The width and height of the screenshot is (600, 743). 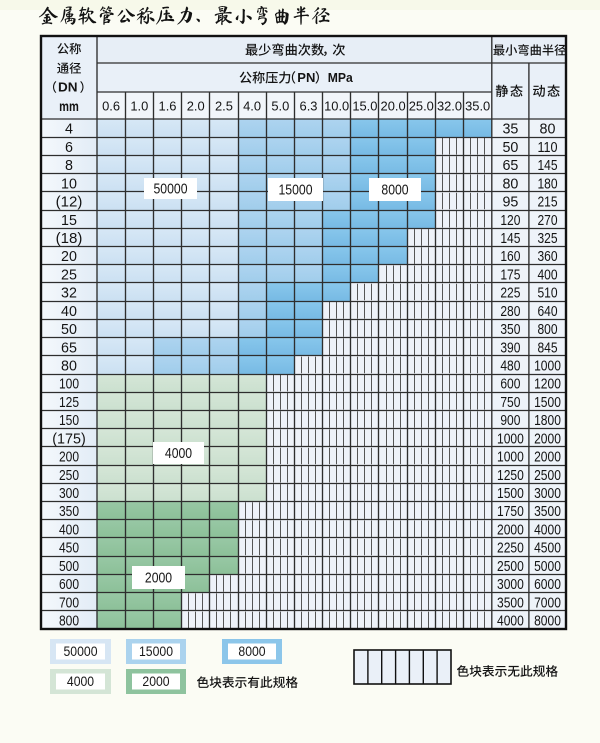 What do you see at coordinates (69, 221) in the screenshot?
I see `svg-text: 15` at bounding box center [69, 221].